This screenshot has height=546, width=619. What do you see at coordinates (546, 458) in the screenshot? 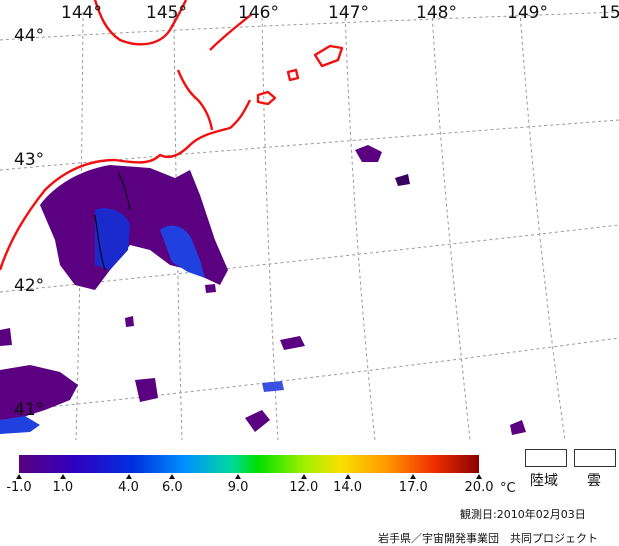
I see `land-legend-box` at bounding box center [546, 458].